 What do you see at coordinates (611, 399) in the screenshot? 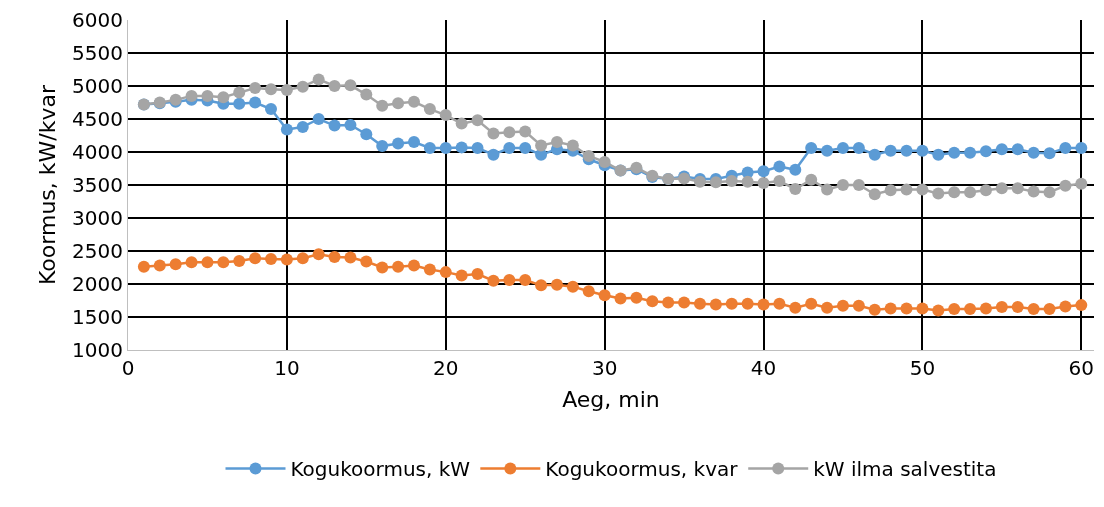
I see `x-axis-title: Aeg, min` at bounding box center [611, 399].